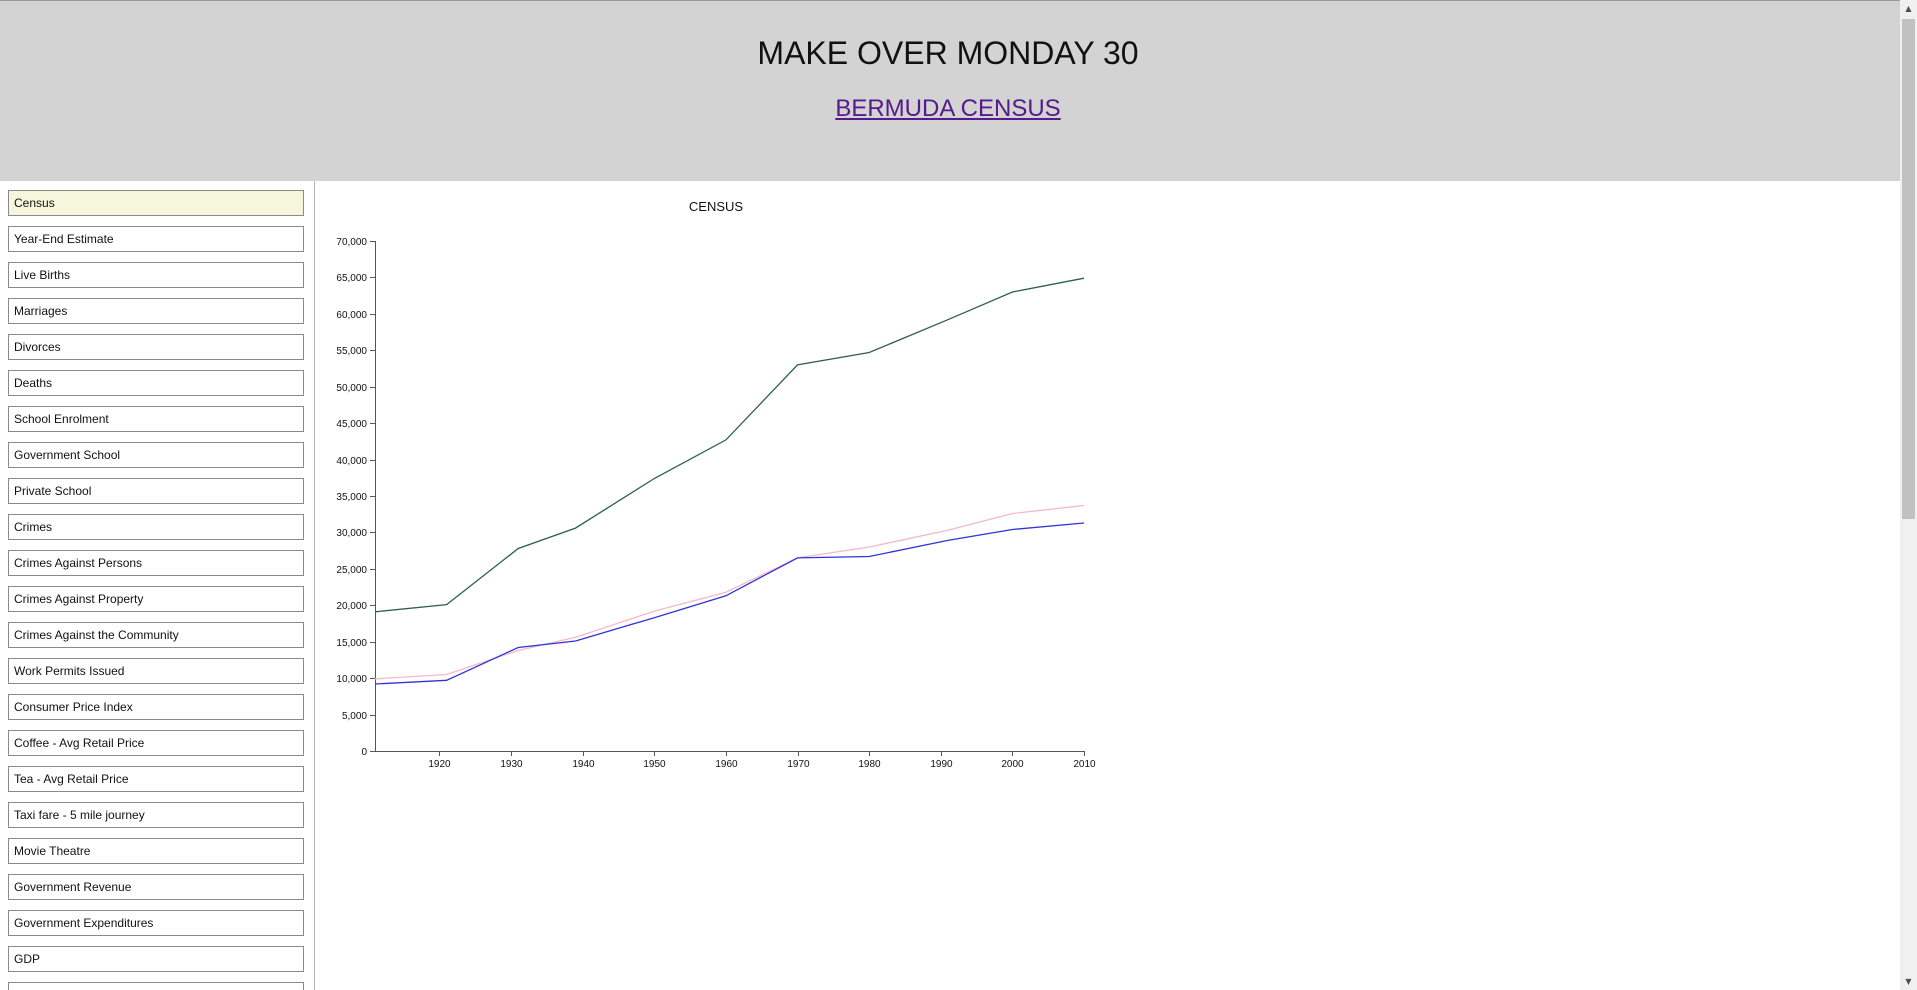  Describe the element at coordinates (1908, 981) in the screenshot. I see `scroll-down-icon: ▼` at that location.